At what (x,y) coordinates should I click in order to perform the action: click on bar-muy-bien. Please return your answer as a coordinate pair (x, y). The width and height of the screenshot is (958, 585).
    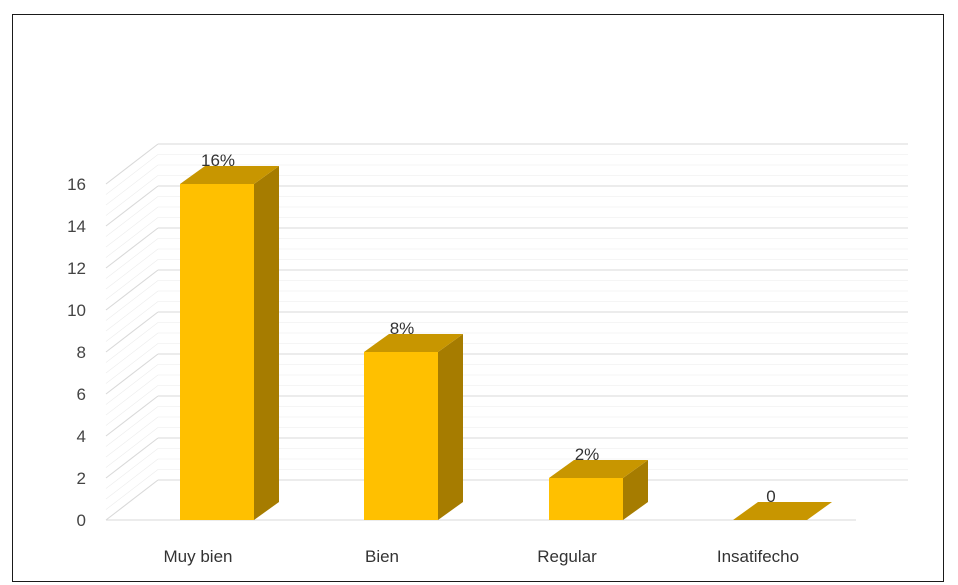
    Looking at the image, I should click on (229, 343).